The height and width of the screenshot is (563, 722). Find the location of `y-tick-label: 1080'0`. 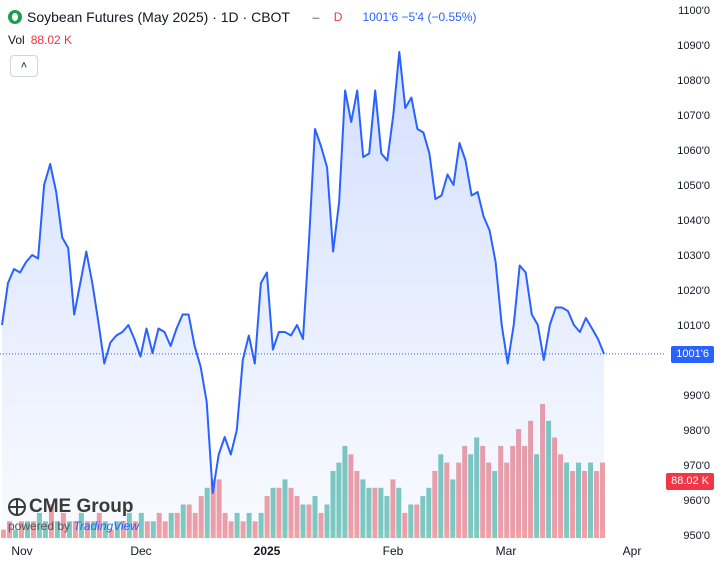

y-tick-label: 1080'0 is located at coordinates (693, 81).